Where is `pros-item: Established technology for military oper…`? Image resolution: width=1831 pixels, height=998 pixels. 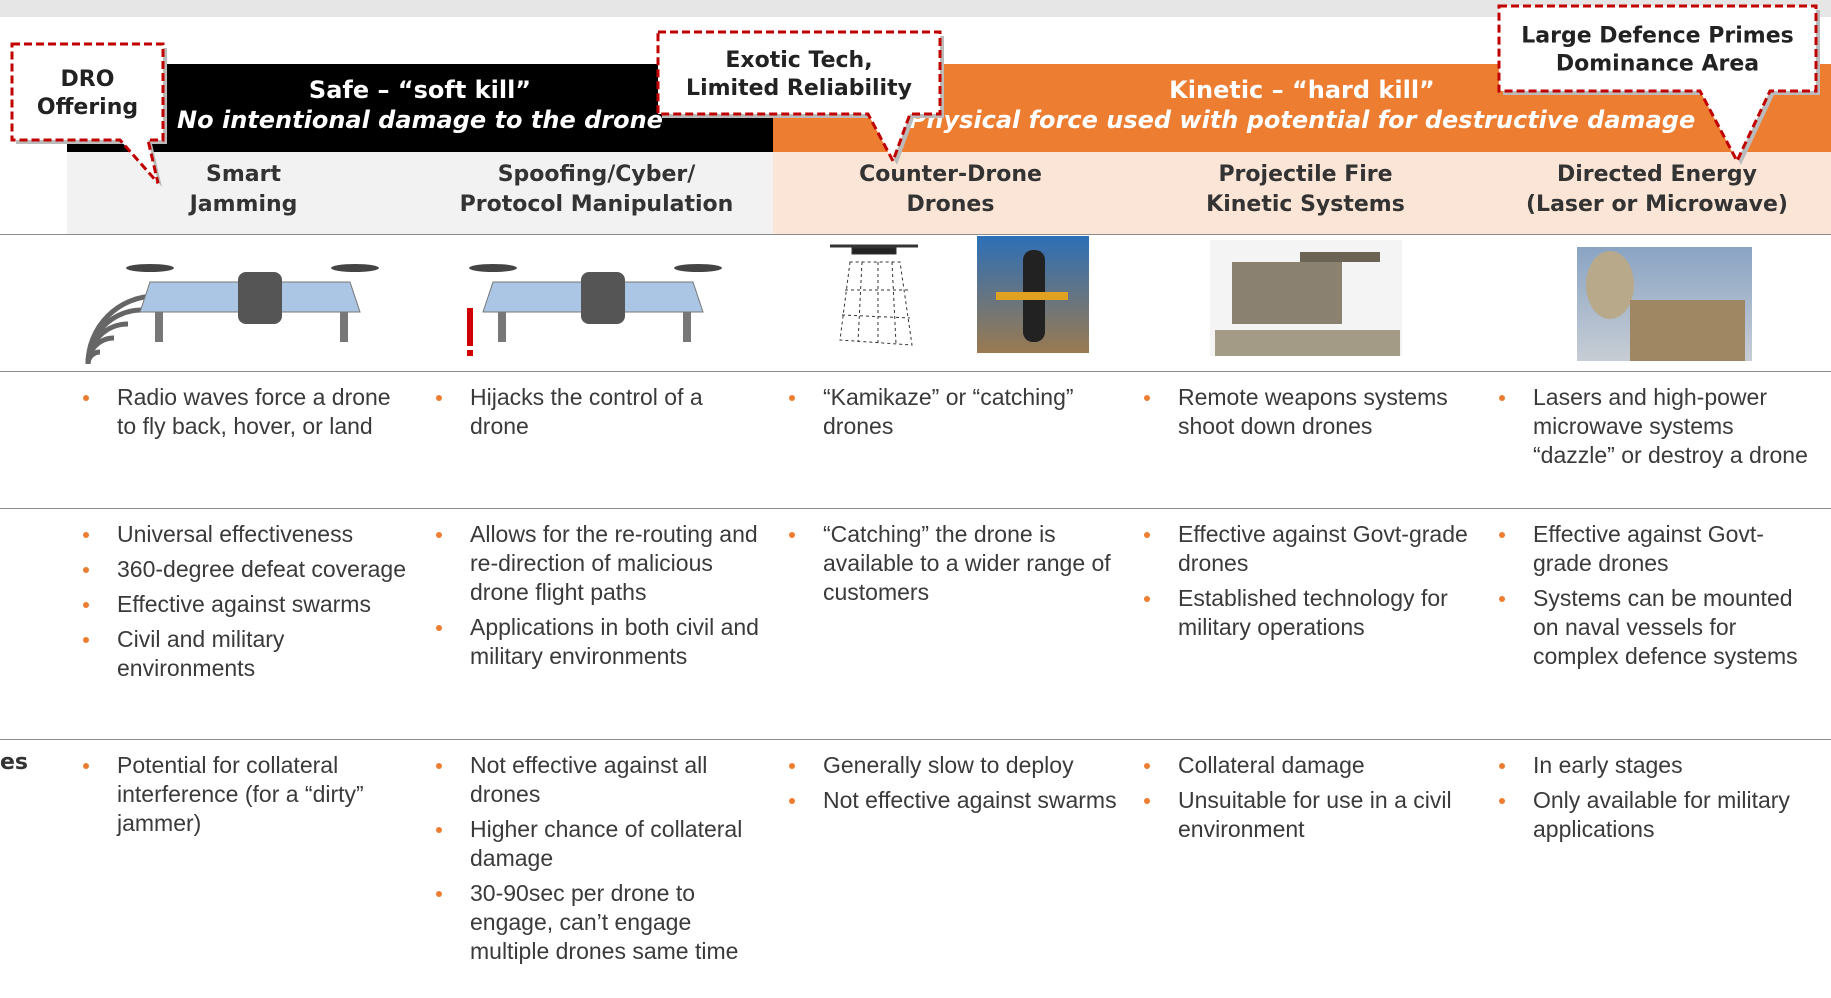
pros-item: Established technology for military oper… is located at coordinates (1305, 613).